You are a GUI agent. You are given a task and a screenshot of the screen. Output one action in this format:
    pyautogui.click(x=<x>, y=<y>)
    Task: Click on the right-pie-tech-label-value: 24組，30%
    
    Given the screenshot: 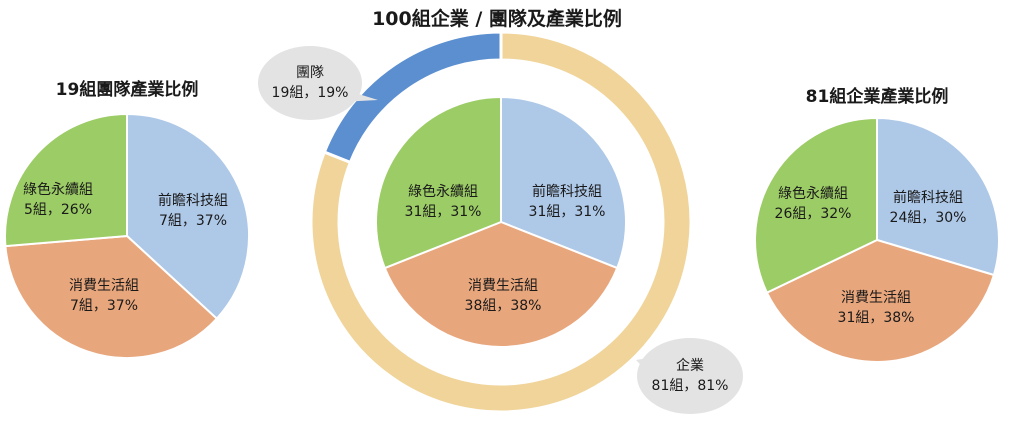 What is the action you would take?
    pyautogui.click(x=928, y=218)
    